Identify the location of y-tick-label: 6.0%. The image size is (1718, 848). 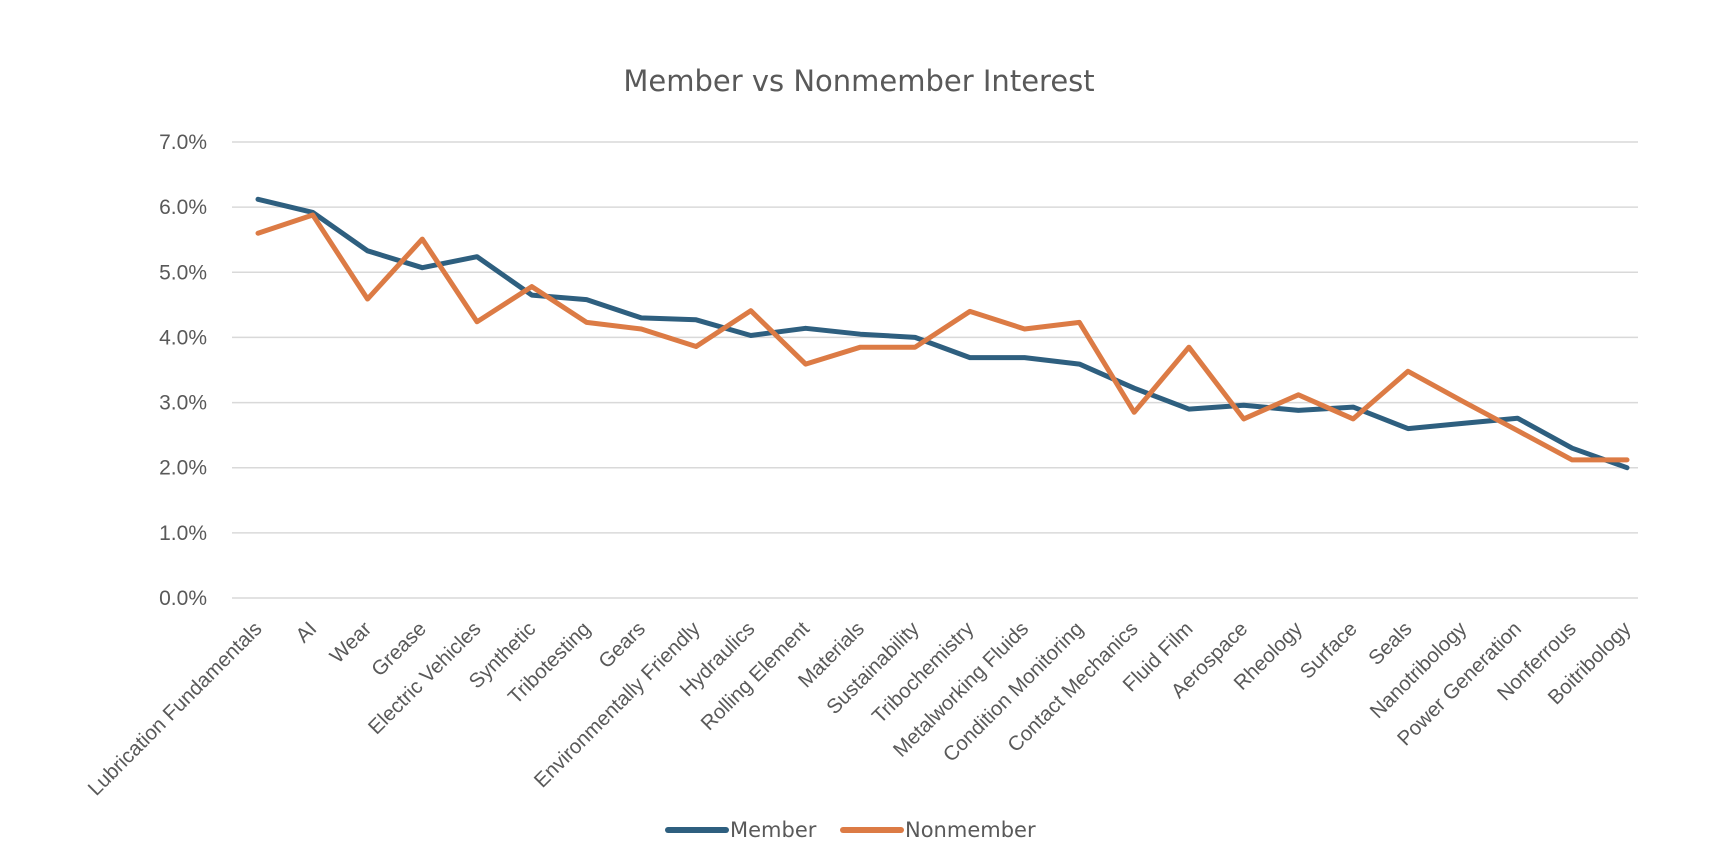
(183, 207).